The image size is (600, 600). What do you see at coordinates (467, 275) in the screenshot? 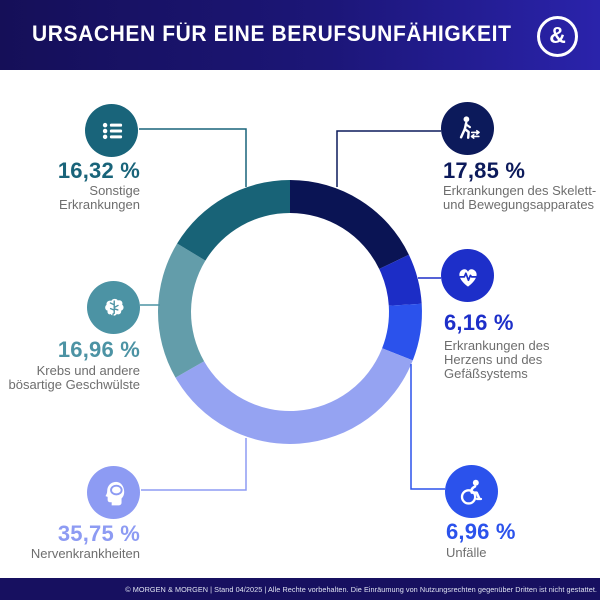
I see `heart-pulse-icon` at bounding box center [467, 275].